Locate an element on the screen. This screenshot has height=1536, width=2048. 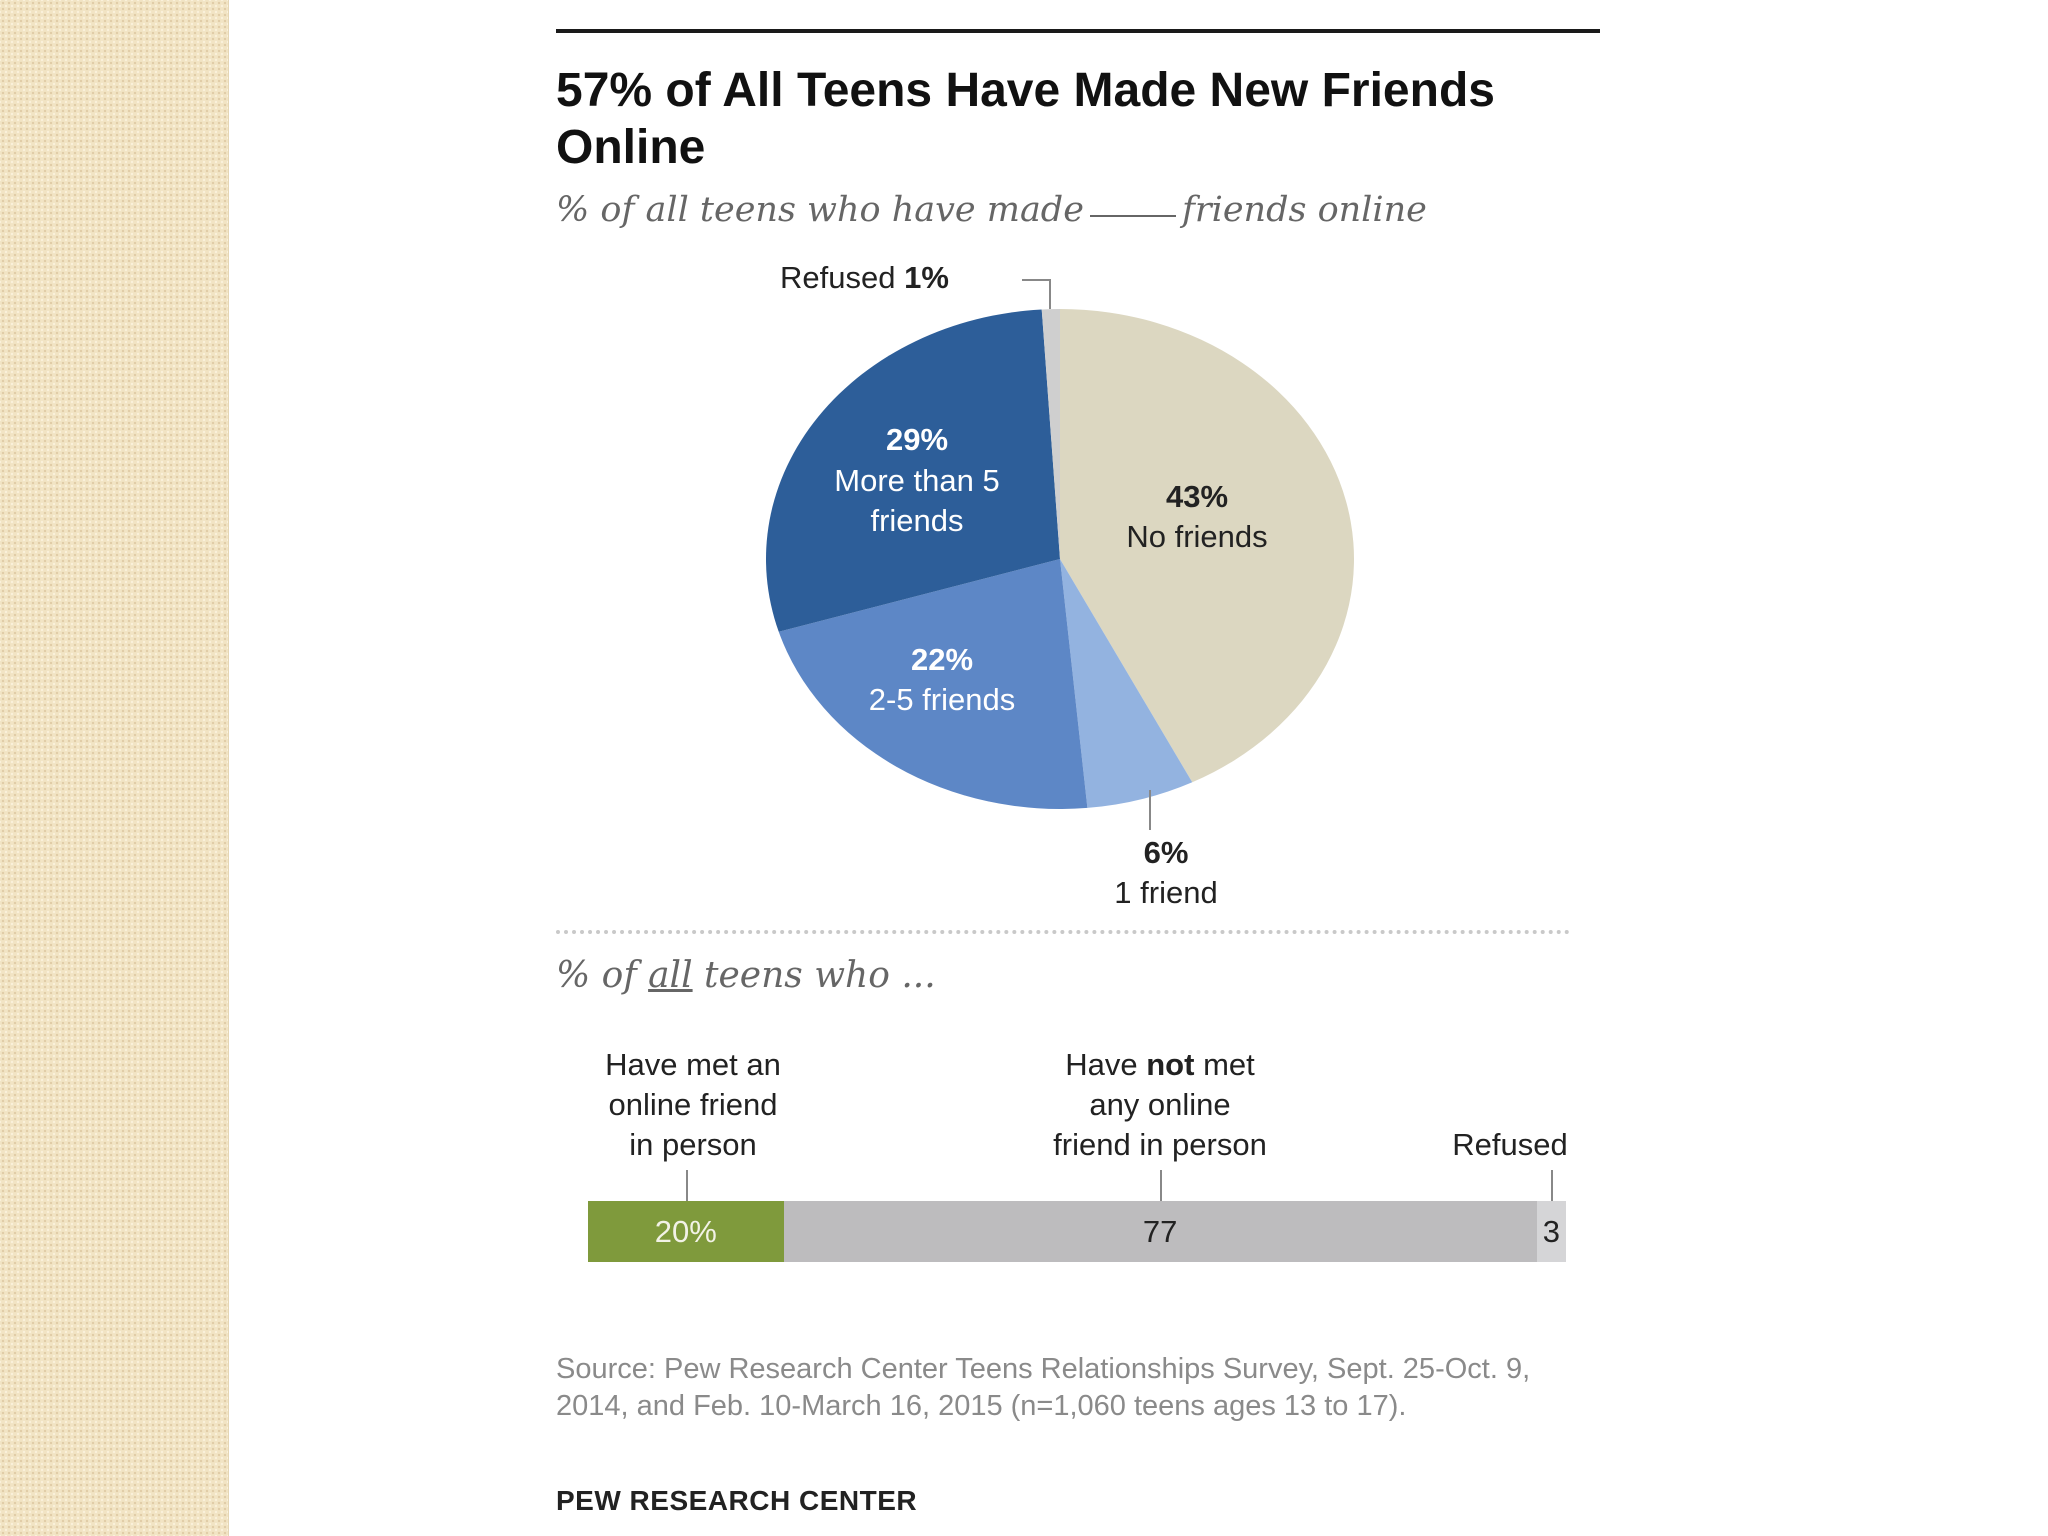
no-friends-pct: 43% is located at coordinates (1197, 496).